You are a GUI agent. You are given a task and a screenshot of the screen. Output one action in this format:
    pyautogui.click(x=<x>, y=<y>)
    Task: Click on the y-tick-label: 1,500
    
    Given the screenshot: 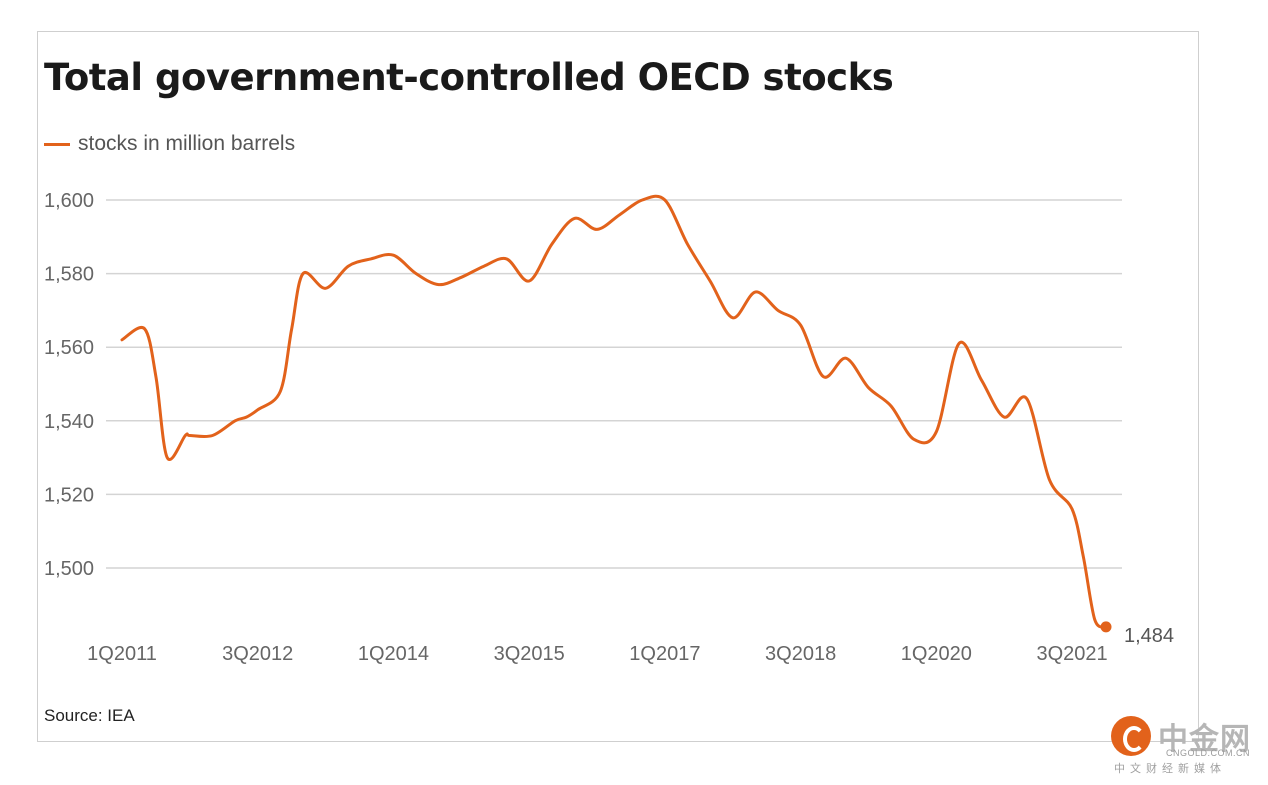 What is the action you would take?
    pyautogui.click(x=69, y=569)
    